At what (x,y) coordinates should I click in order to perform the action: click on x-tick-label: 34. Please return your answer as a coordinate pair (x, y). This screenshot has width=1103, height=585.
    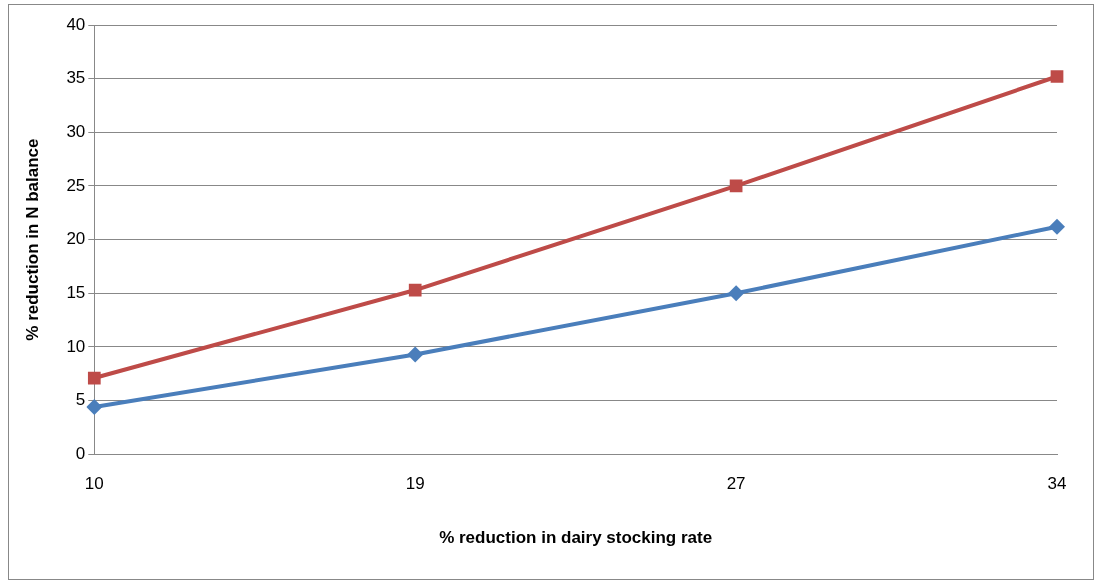
    Looking at the image, I should click on (1057, 484).